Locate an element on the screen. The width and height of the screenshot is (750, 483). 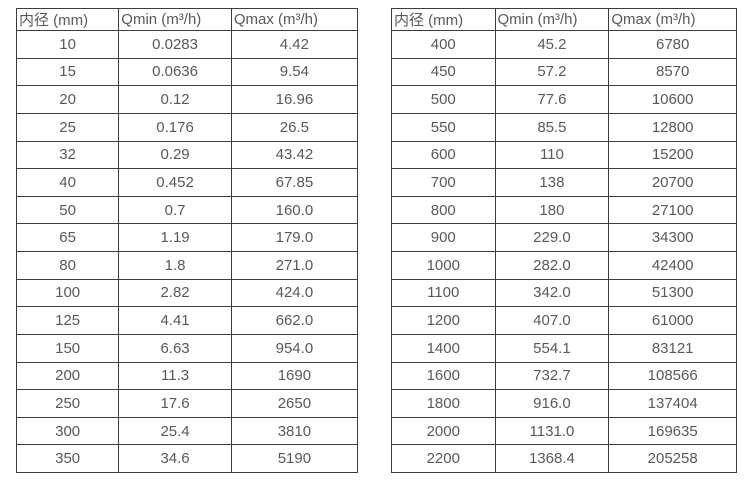
table-row: 25 0.176 26.5 is located at coordinates (187, 127).